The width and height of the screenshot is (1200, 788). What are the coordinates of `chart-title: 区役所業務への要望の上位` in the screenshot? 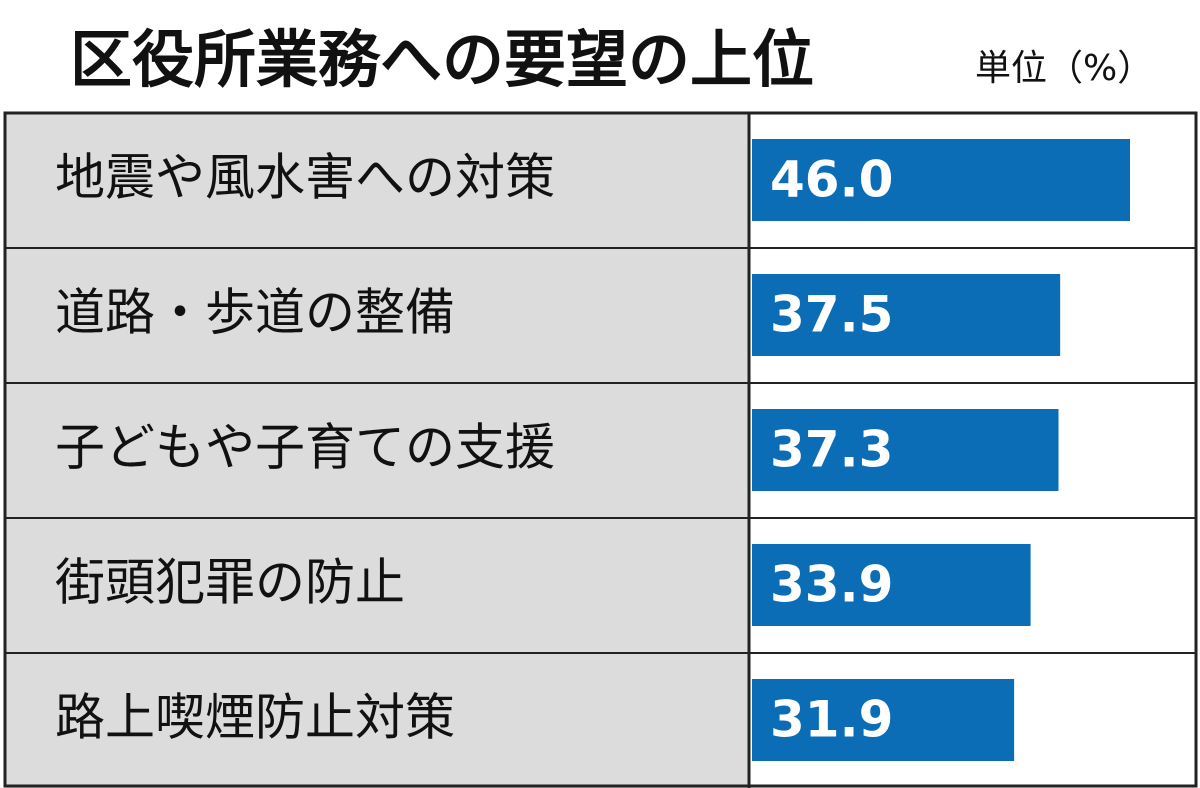 It's located at (442, 59).